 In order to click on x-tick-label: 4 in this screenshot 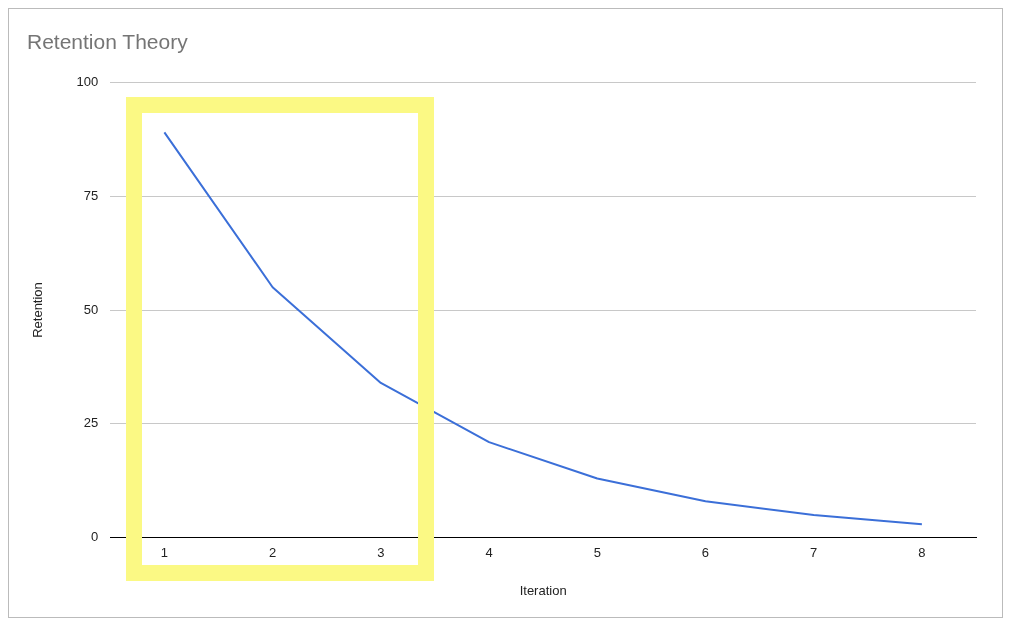, I will do `click(489, 553)`.